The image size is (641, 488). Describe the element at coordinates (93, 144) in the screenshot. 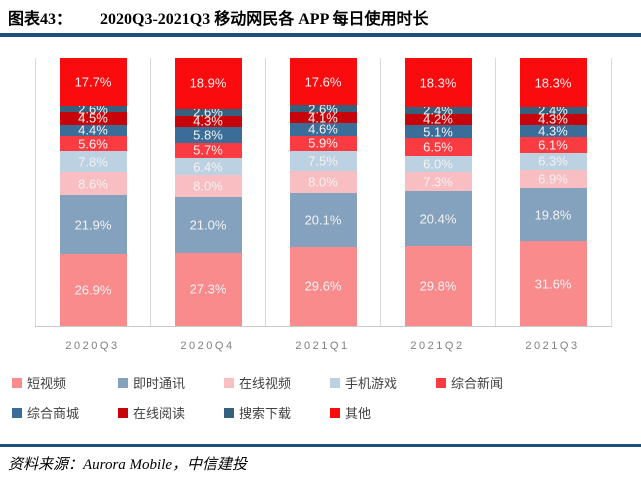

I see `bar-segment-综合新闻: 5.6%` at that location.